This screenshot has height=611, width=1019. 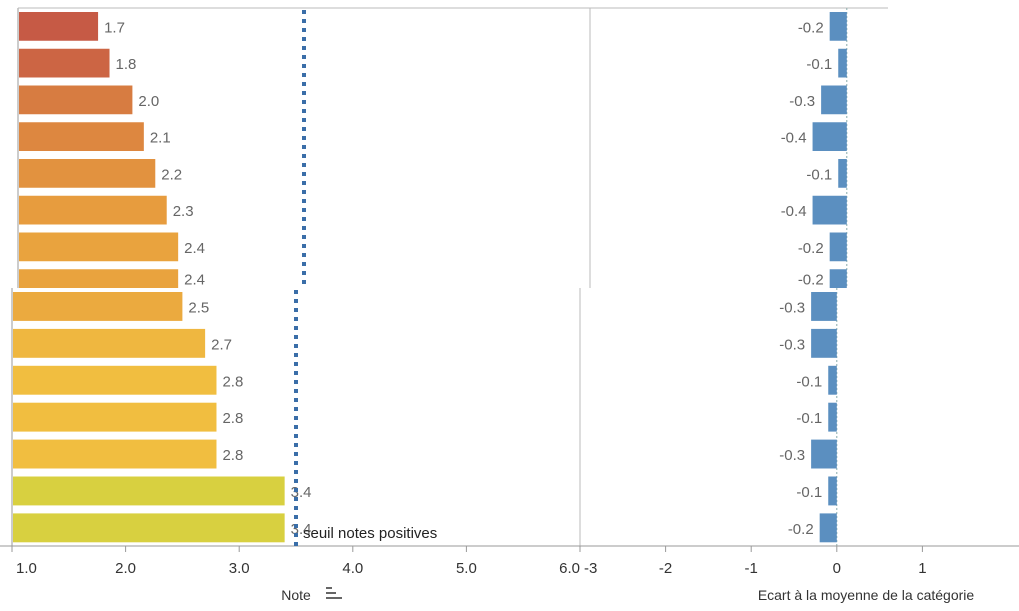 I want to click on threshold-lines-group, so click(x=300, y=278).